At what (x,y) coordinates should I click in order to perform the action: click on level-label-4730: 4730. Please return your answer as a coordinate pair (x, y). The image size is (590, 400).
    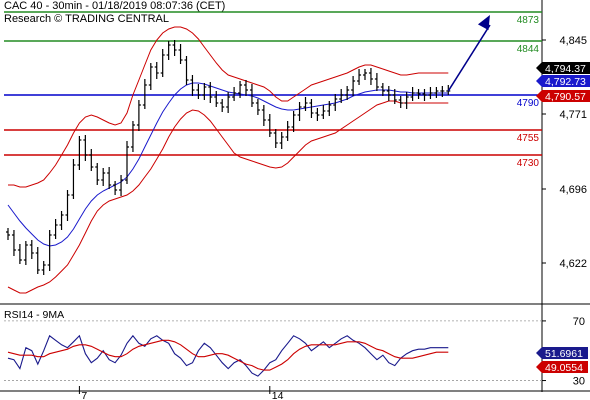
    Looking at the image, I should click on (528, 163).